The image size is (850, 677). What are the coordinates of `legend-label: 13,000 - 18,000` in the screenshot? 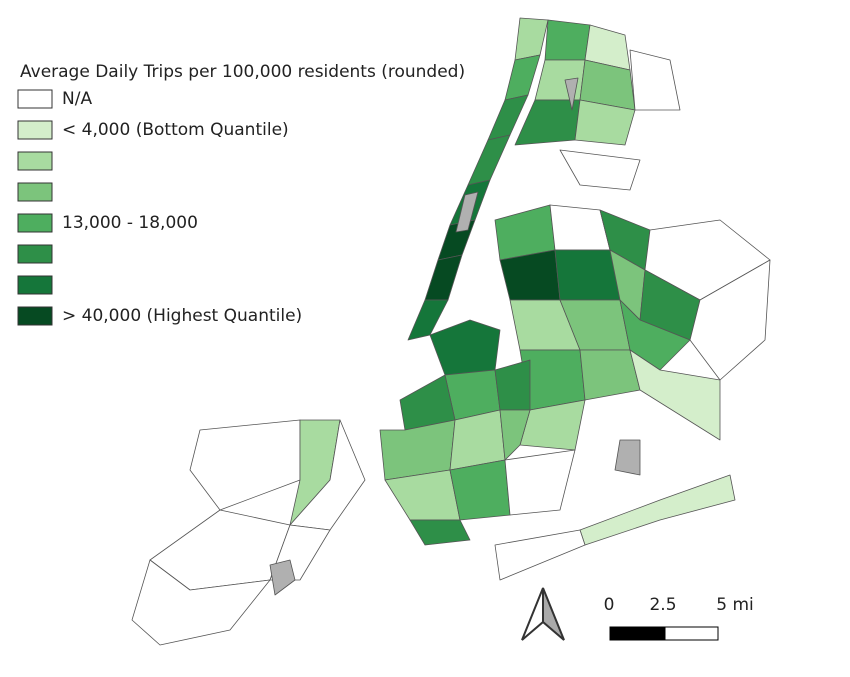 It's located at (130, 223).